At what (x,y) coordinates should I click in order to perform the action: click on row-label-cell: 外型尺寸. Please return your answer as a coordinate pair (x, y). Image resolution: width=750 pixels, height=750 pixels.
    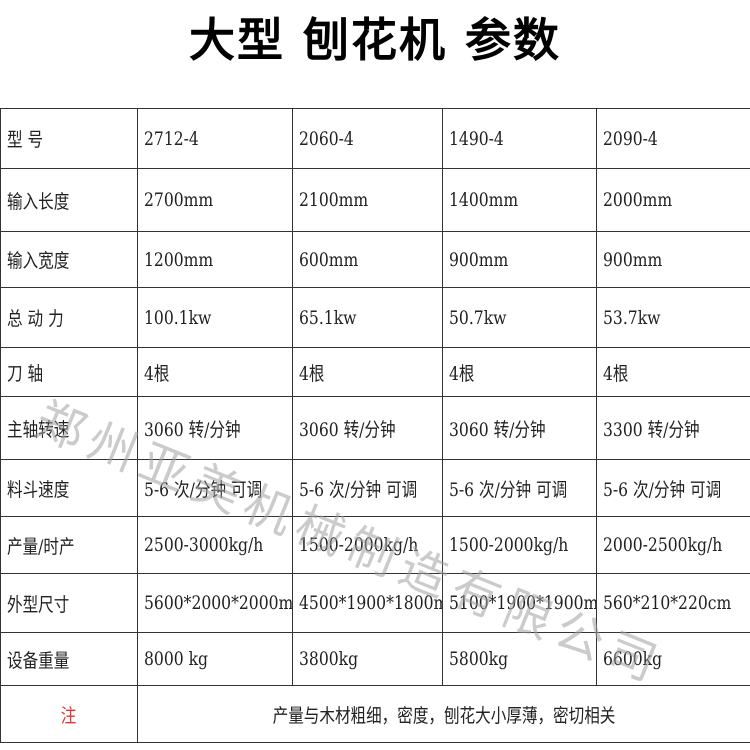
    Looking at the image, I should click on (69, 603).